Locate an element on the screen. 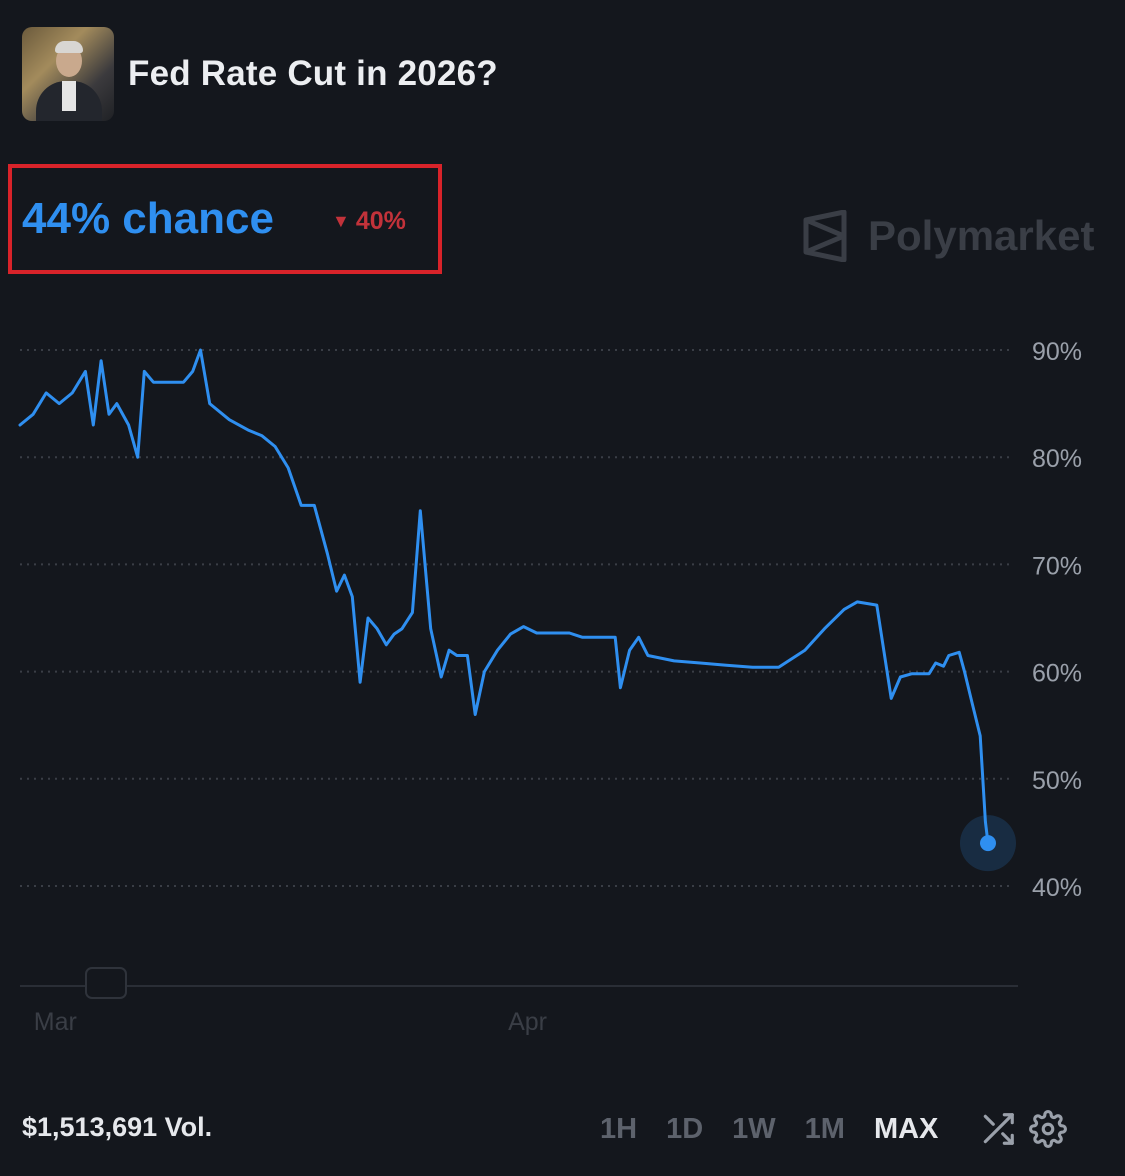 The image size is (1125, 1176). gear-icon is located at coordinates (1048, 1129).